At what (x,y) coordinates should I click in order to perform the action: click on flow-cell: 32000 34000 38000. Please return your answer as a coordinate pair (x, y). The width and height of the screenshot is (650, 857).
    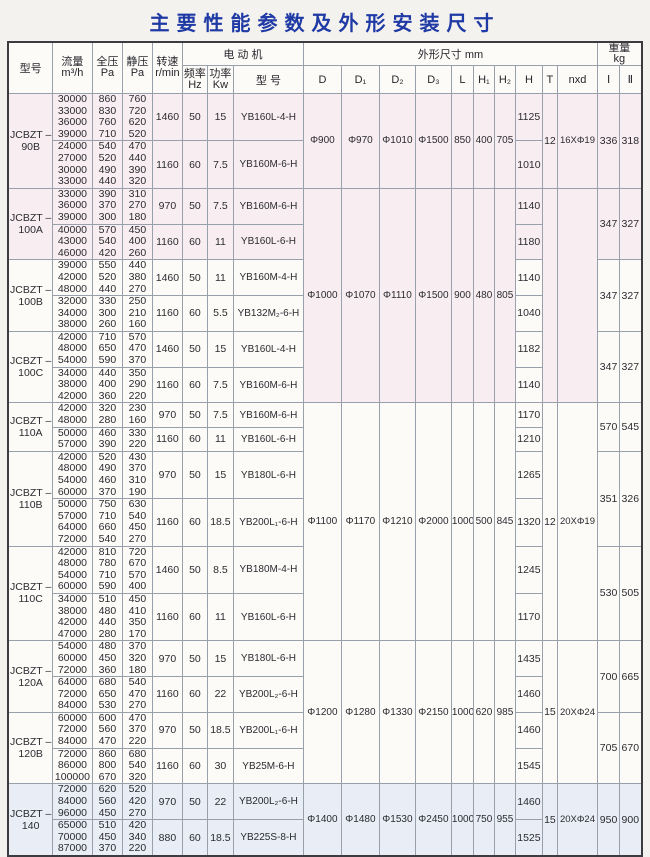
    Looking at the image, I should click on (72, 313).